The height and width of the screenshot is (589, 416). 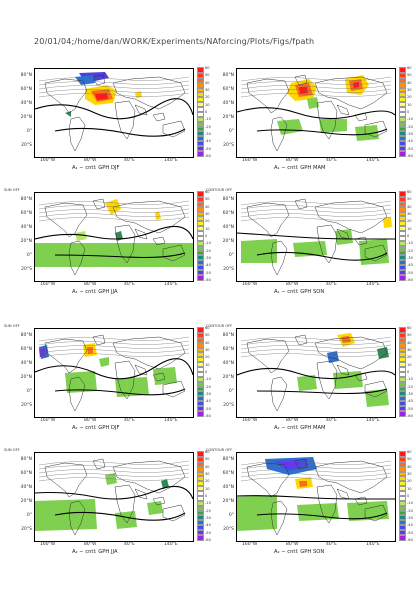 I want to click on colorbar-label: -40, so click(x=208, y=265).